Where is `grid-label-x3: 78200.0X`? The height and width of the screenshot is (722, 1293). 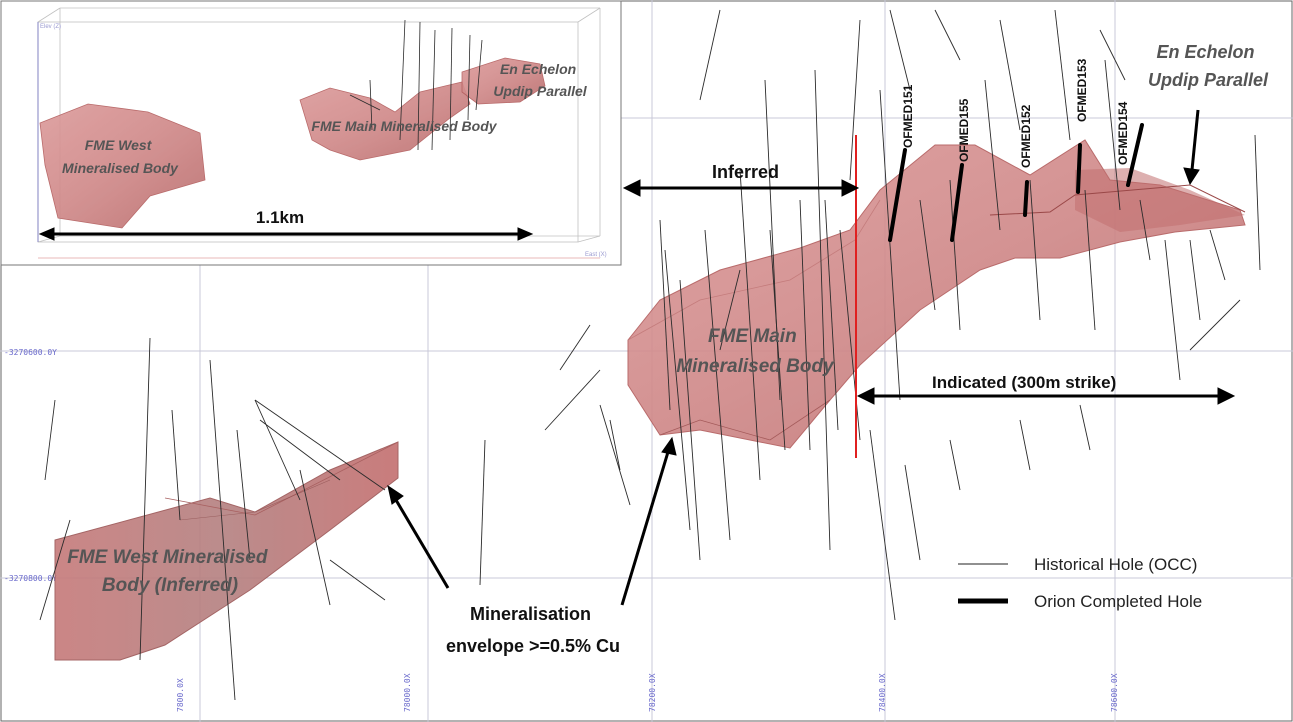 grid-label-x3: 78200.0X is located at coordinates (652, 692).